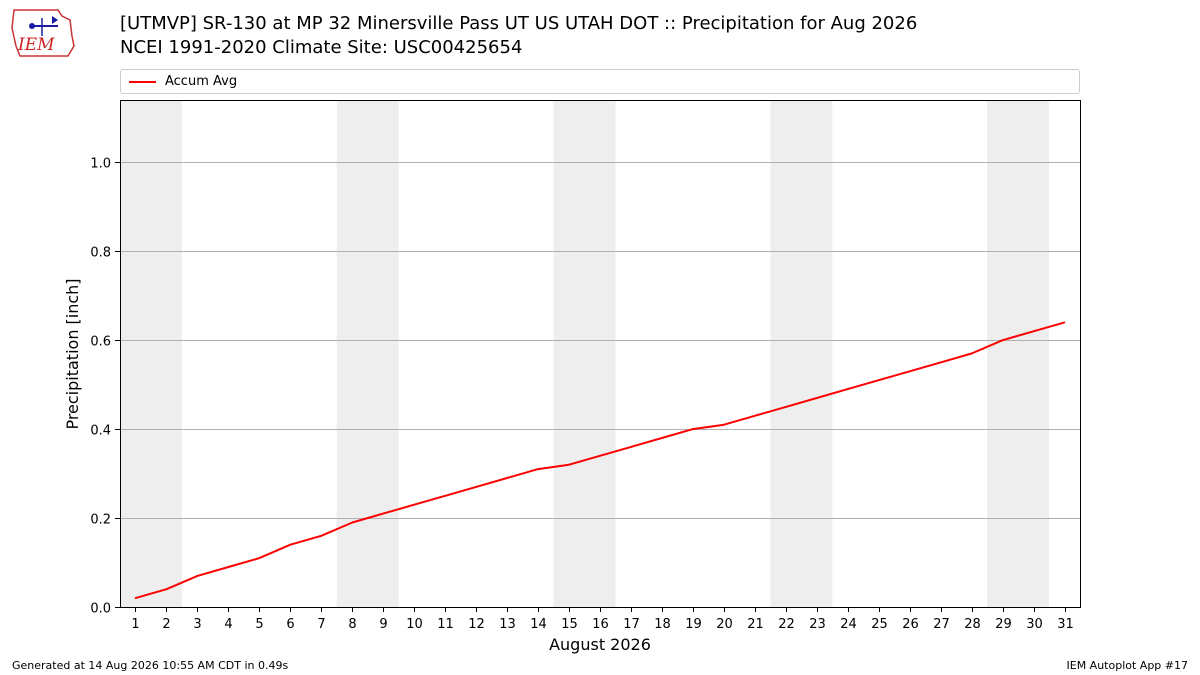  I want to click on x-tick-label: 16, so click(600, 624).